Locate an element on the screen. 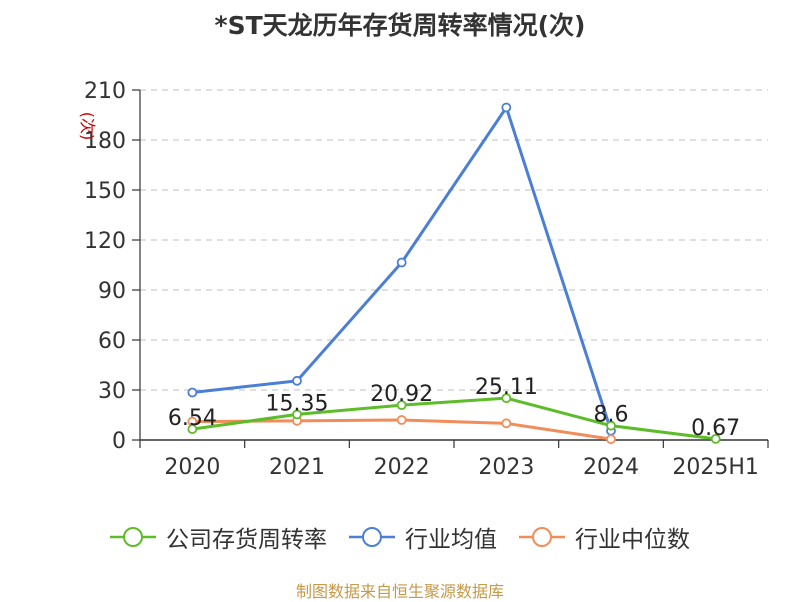 Image resolution: width=800 pixels, height=602 pixels. legend-item: 行业中位数 is located at coordinates (604, 537).